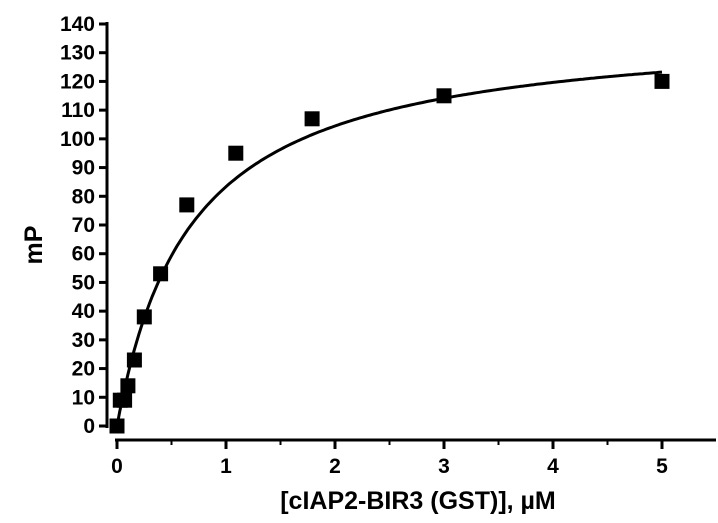 Image resolution: width=718 pixels, height=523 pixels. Describe the element at coordinates (78, 110) in the screenshot. I see `y-tick-label: 110` at that location.